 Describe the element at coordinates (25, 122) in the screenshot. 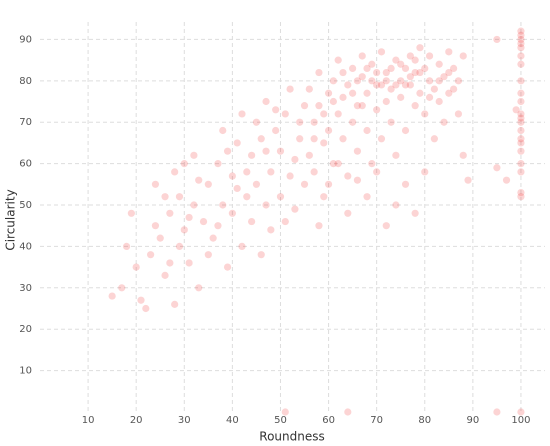

I see `y-tick-label: 70` at that location.